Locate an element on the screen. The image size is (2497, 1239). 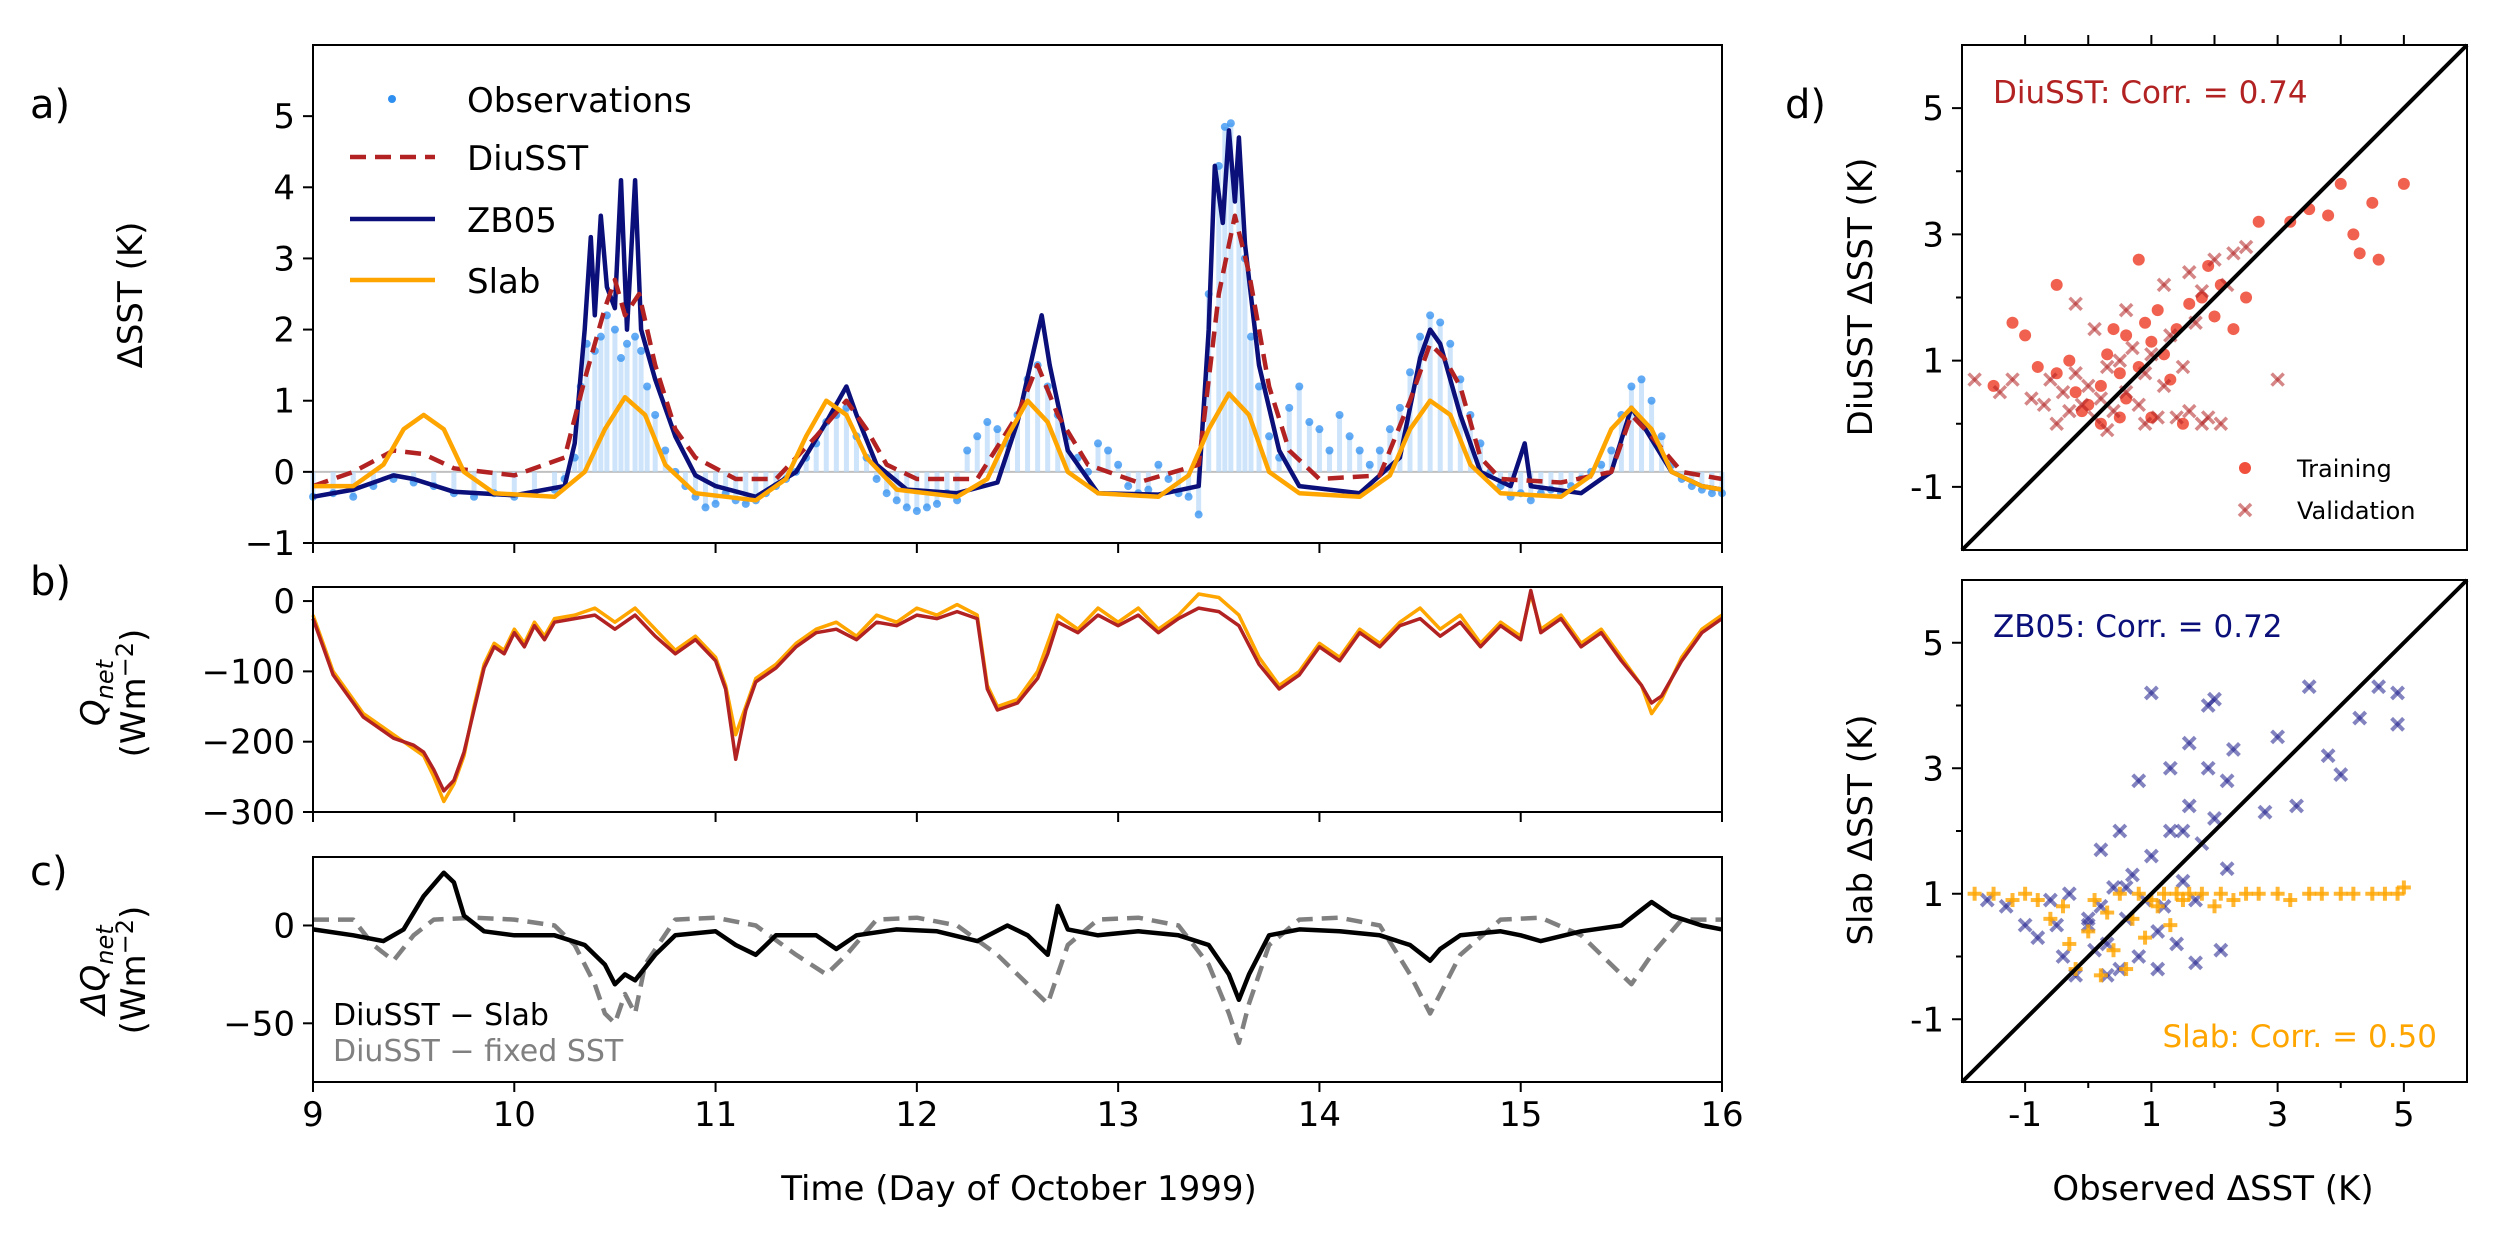
d-bottom-ylabel: Slab ΔSST (K) is located at coordinates (1861, 829).